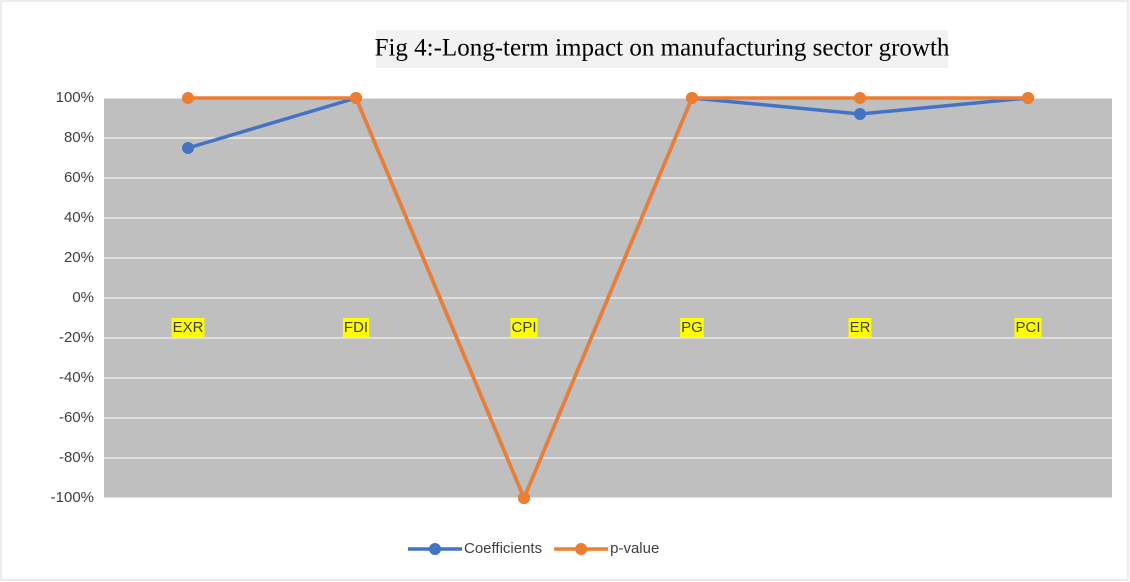 This screenshot has height=582, width=1130. I want to click on y-tick-label: 0%, so click(83, 297).